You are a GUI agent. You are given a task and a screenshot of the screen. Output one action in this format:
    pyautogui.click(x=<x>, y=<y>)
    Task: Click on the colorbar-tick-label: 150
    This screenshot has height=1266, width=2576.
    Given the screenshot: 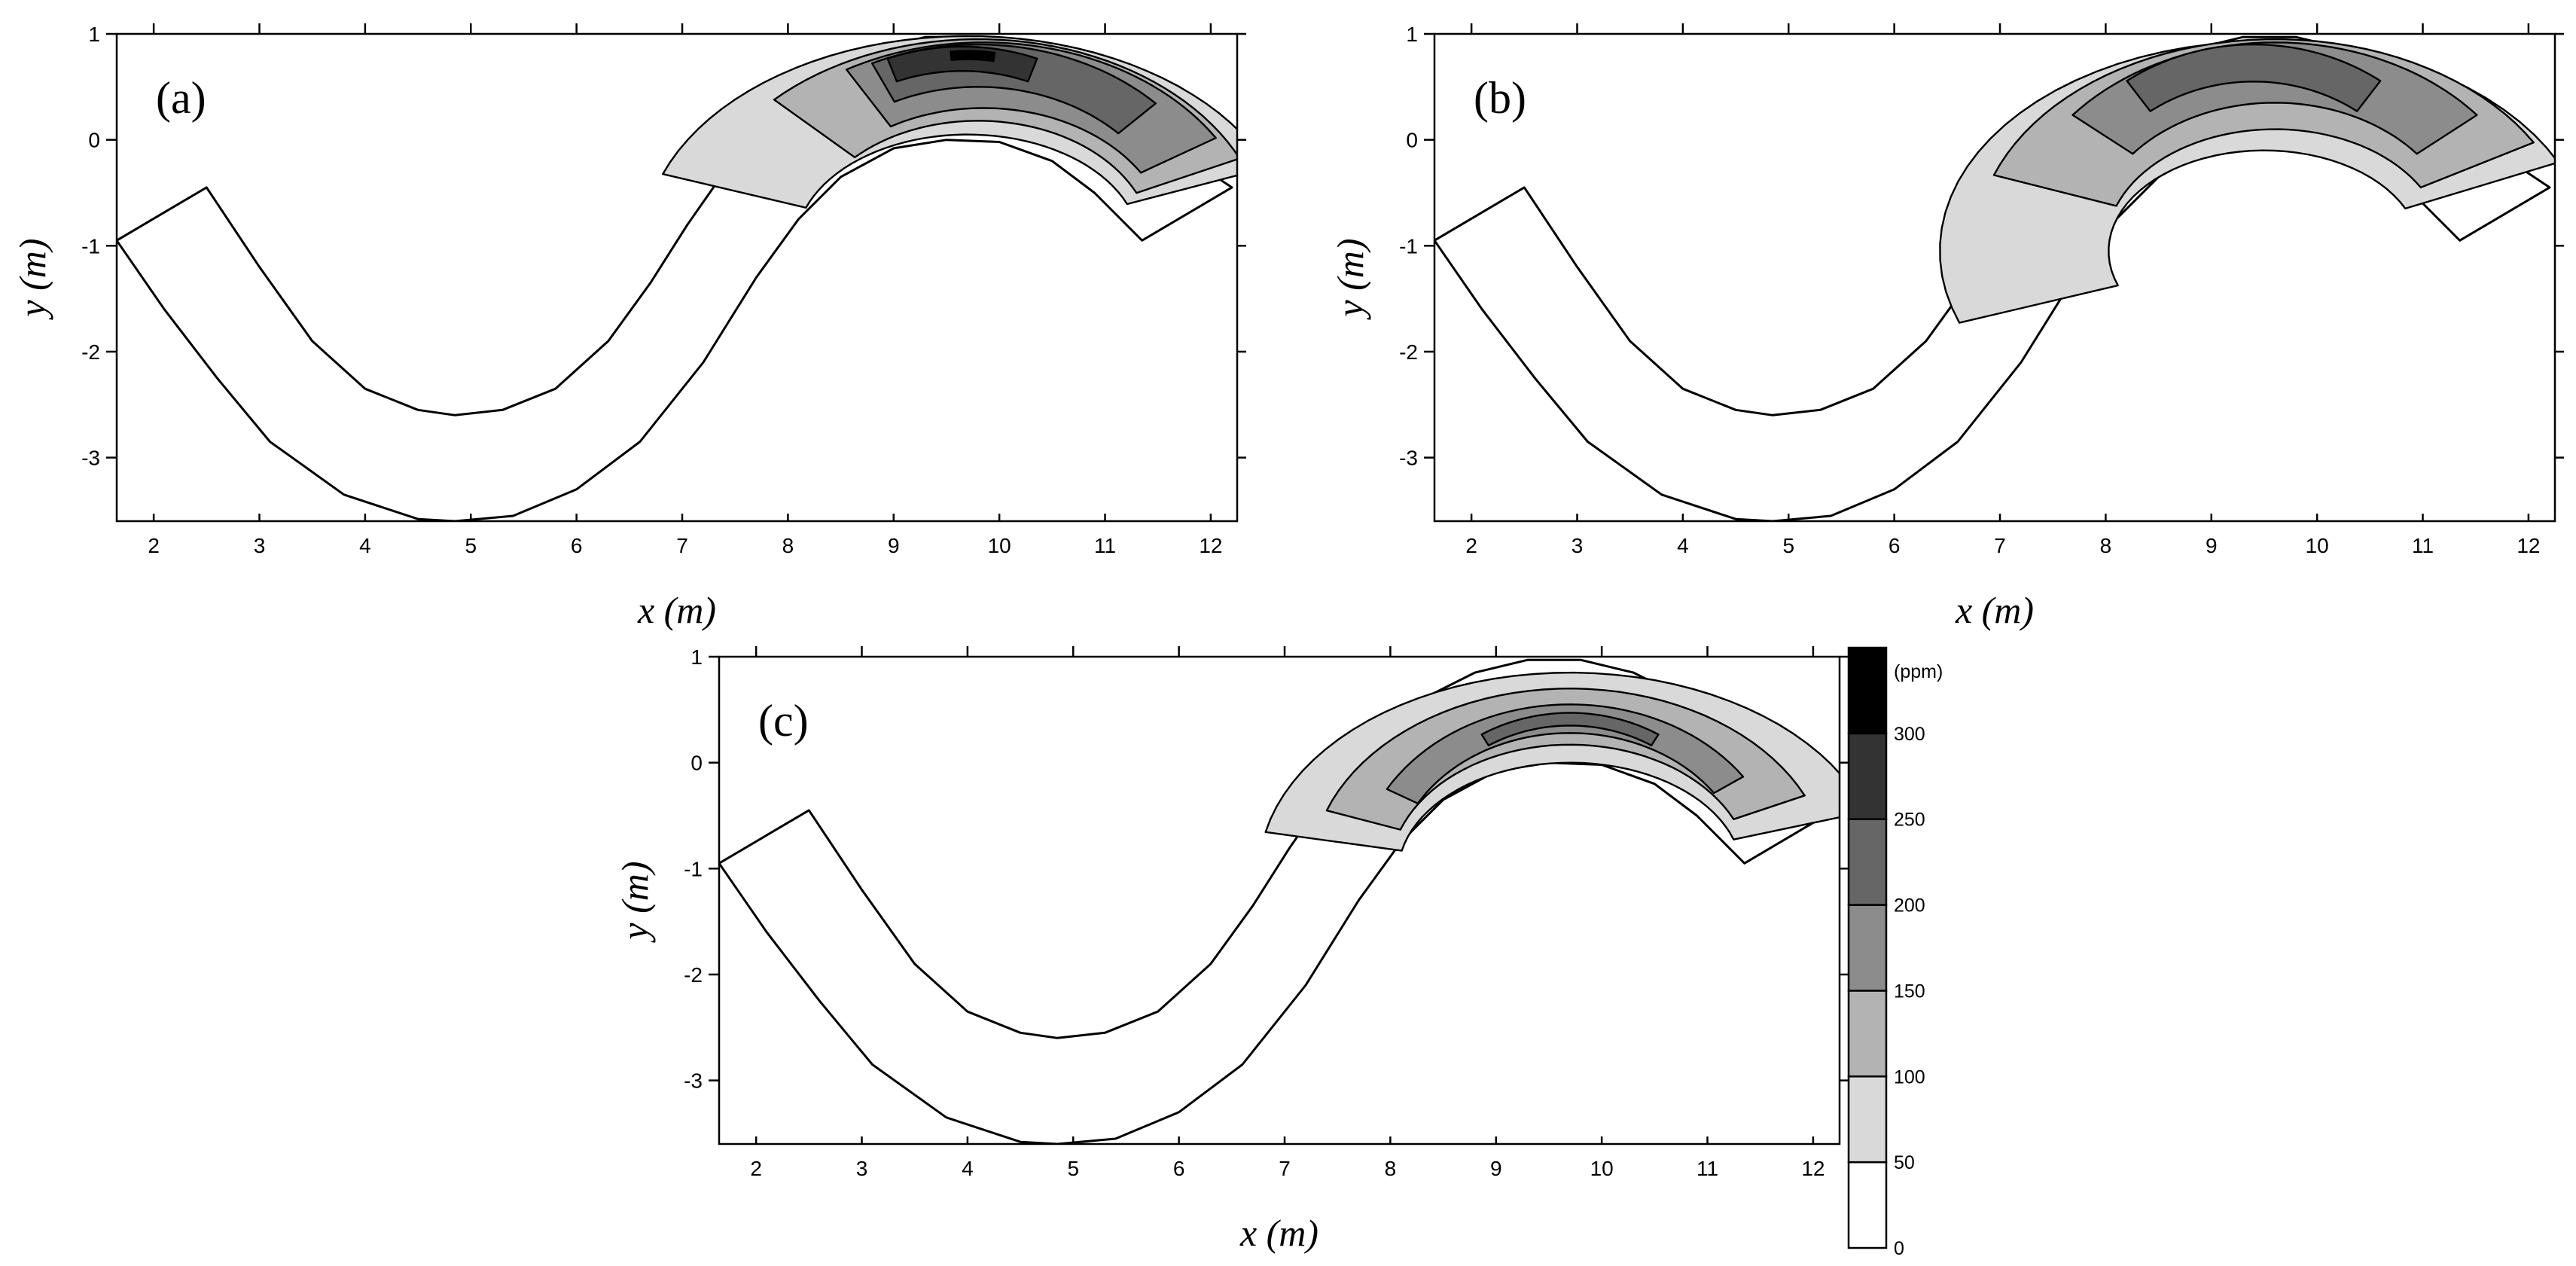 What is the action you would take?
    pyautogui.click(x=1909, y=991)
    